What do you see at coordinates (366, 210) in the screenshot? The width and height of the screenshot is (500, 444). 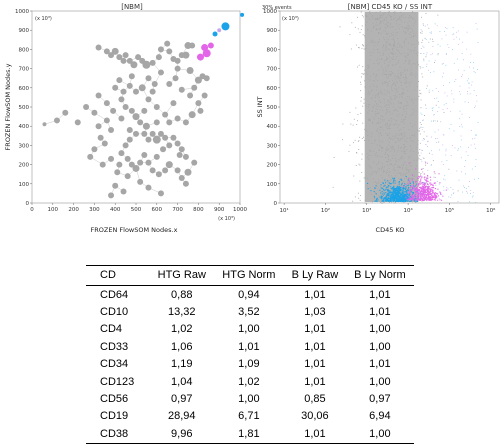 I see `x-tick-label: 10³` at bounding box center [366, 210].